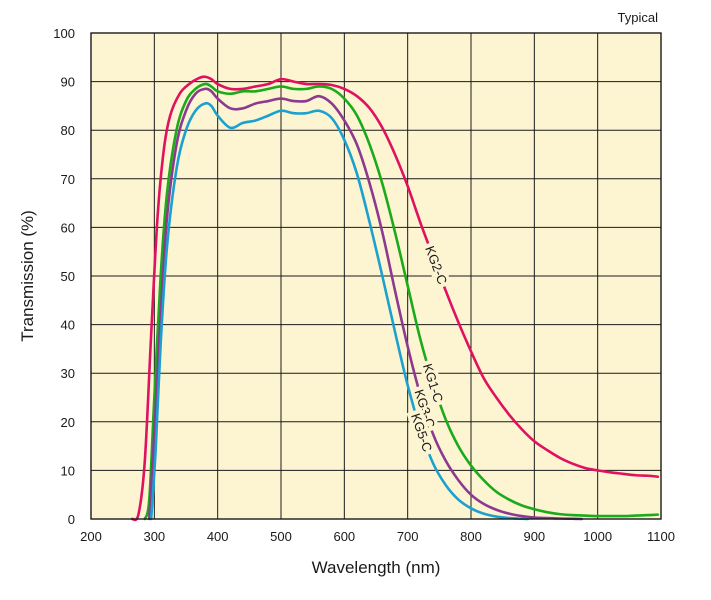 The height and width of the screenshot is (600, 711). I want to click on x-tick-label: 1000, so click(597, 536).